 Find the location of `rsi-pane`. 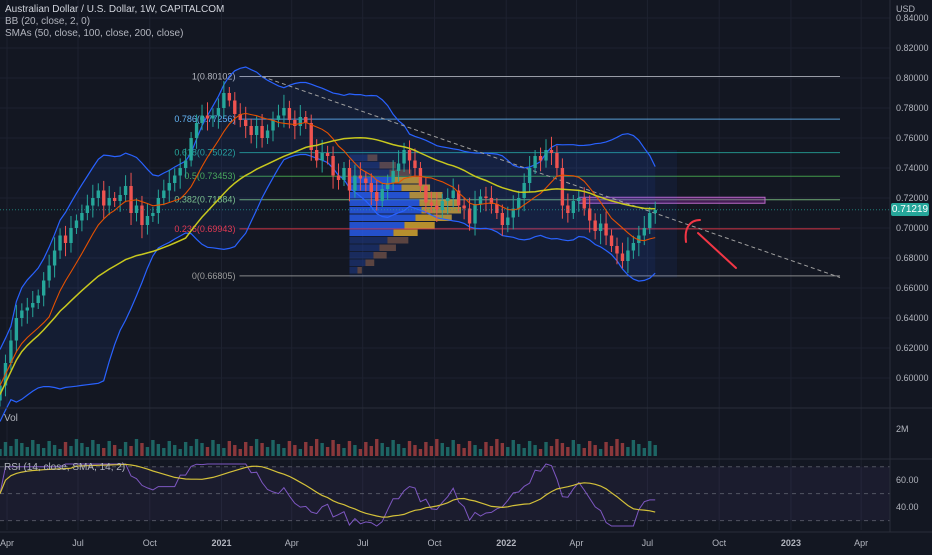

rsi-pane is located at coordinates (445, 495).